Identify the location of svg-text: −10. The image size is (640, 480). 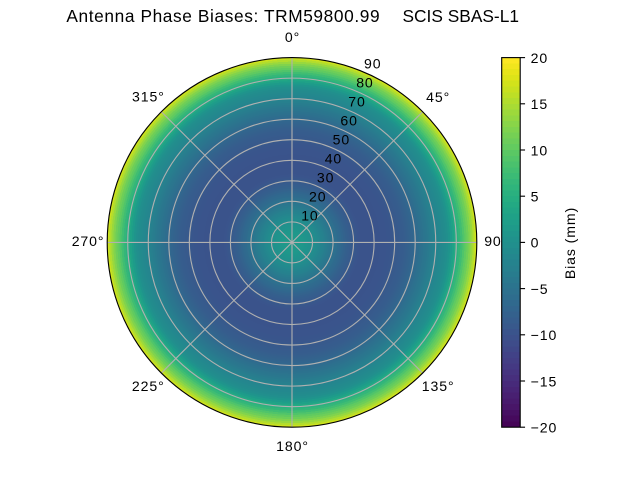
(544, 335).